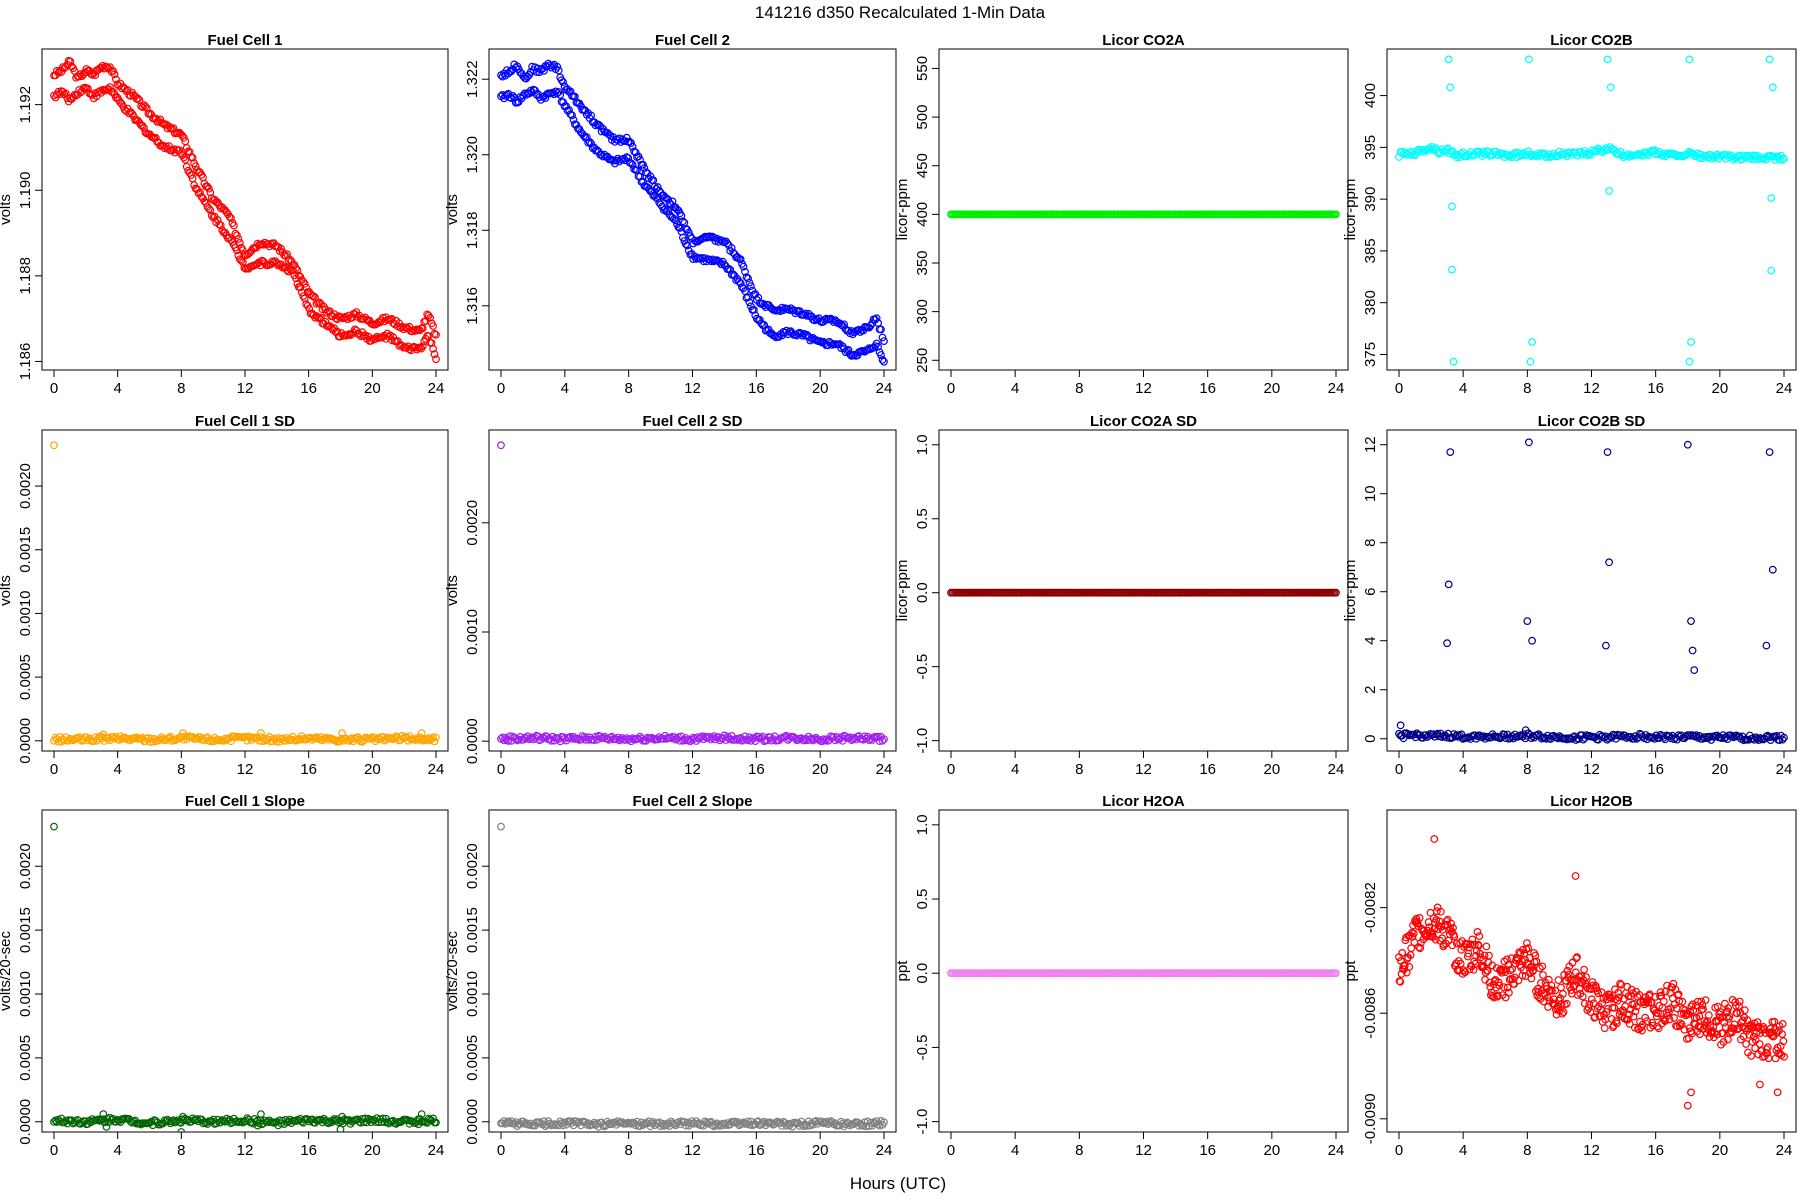  What do you see at coordinates (922, 165) in the screenshot?
I see `y-tick-label: 450` at bounding box center [922, 165].